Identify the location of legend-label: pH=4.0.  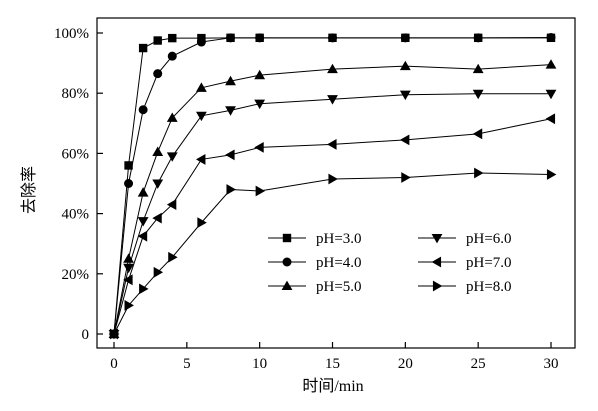
(339, 263).